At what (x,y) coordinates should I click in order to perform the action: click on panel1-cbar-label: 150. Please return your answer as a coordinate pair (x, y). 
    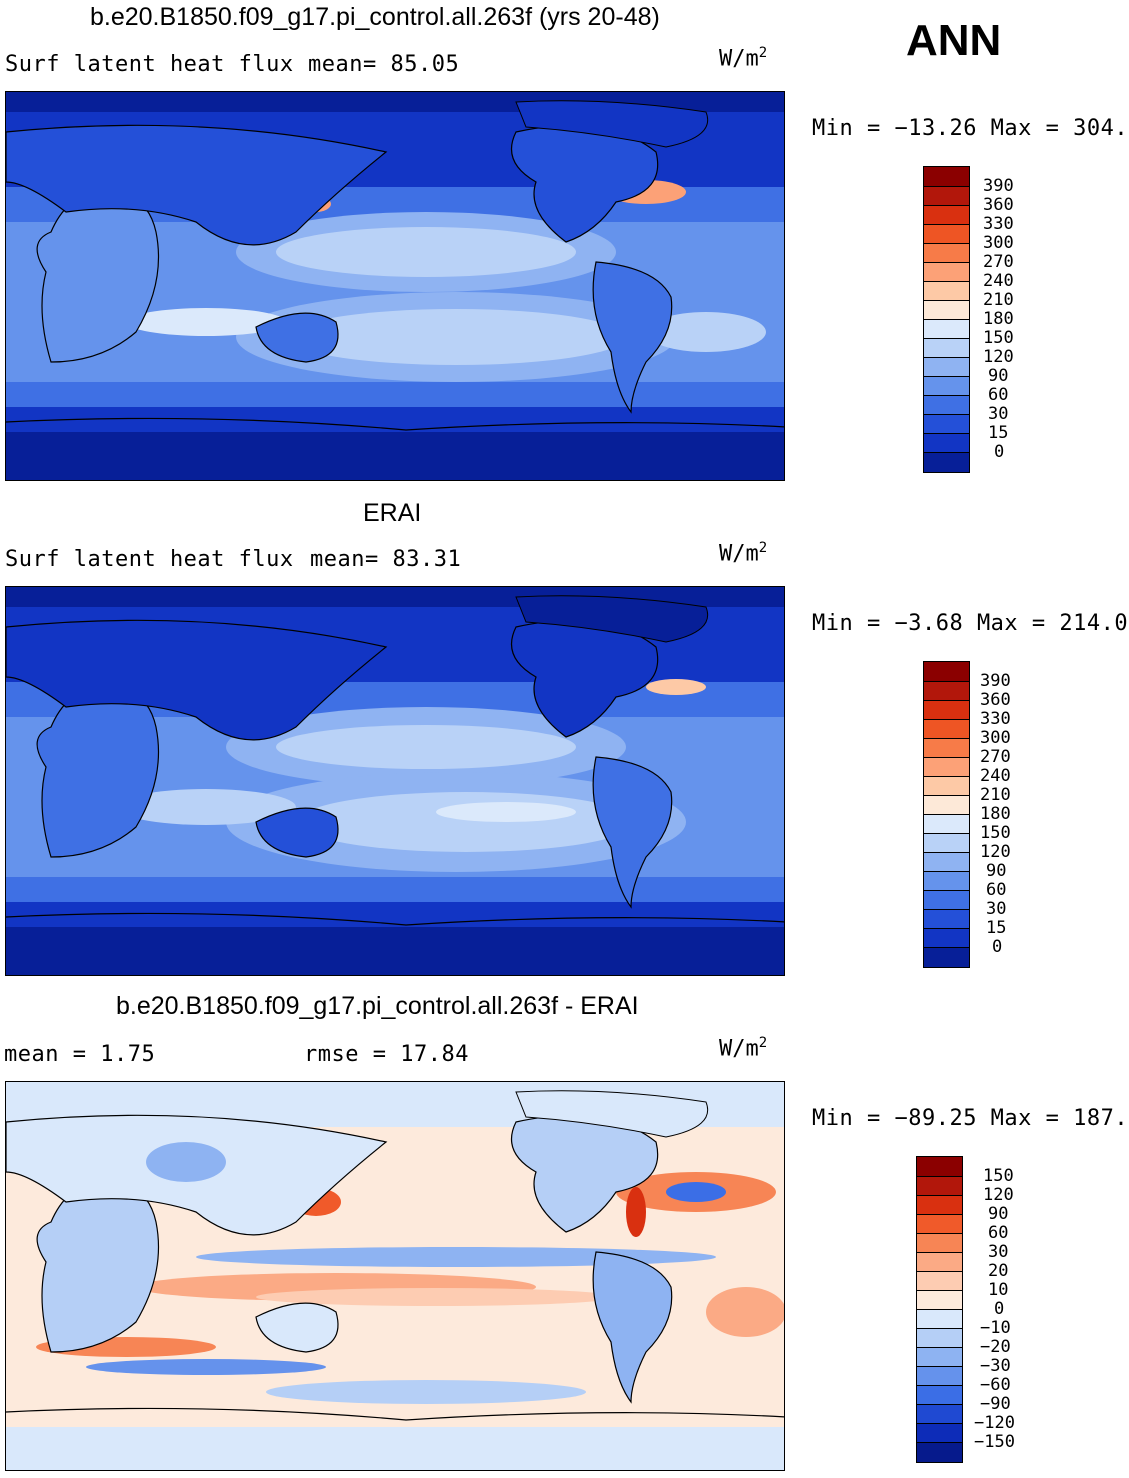
    Looking at the image, I should click on (998, 338).